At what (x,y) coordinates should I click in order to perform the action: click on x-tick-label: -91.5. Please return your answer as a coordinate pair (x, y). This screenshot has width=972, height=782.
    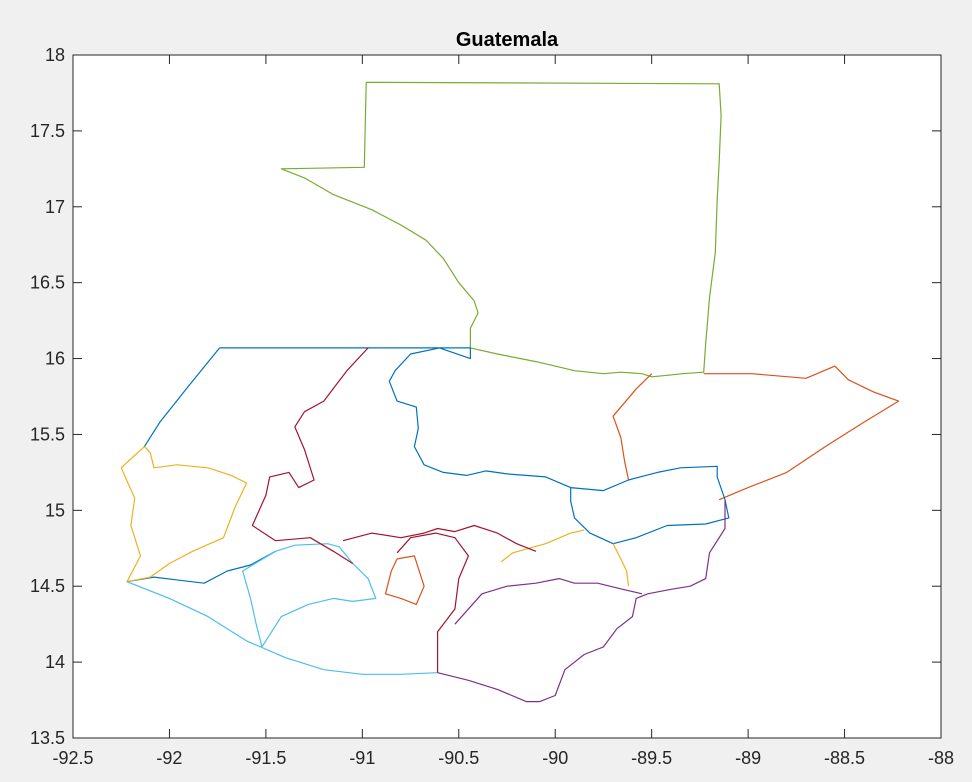
    Looking at the image, I should click on (265, 758).